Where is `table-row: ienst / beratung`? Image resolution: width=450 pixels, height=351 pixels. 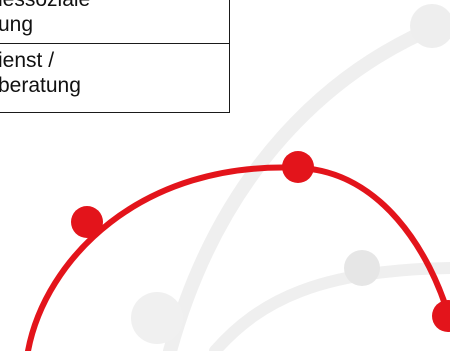
table-row: ienst / beratung is located at coordinates (115, 78).